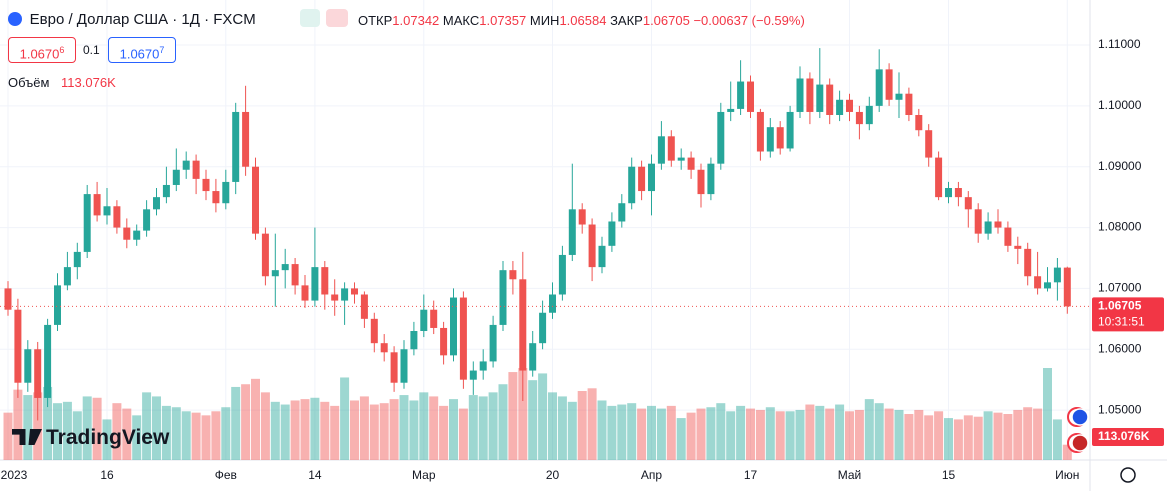 The height and width of the screenshot is (491, 1167). What do you see at coordinates (162, 50) in the screenshot?
I see `ask-pip: 7` at bounding box center [162, 50].